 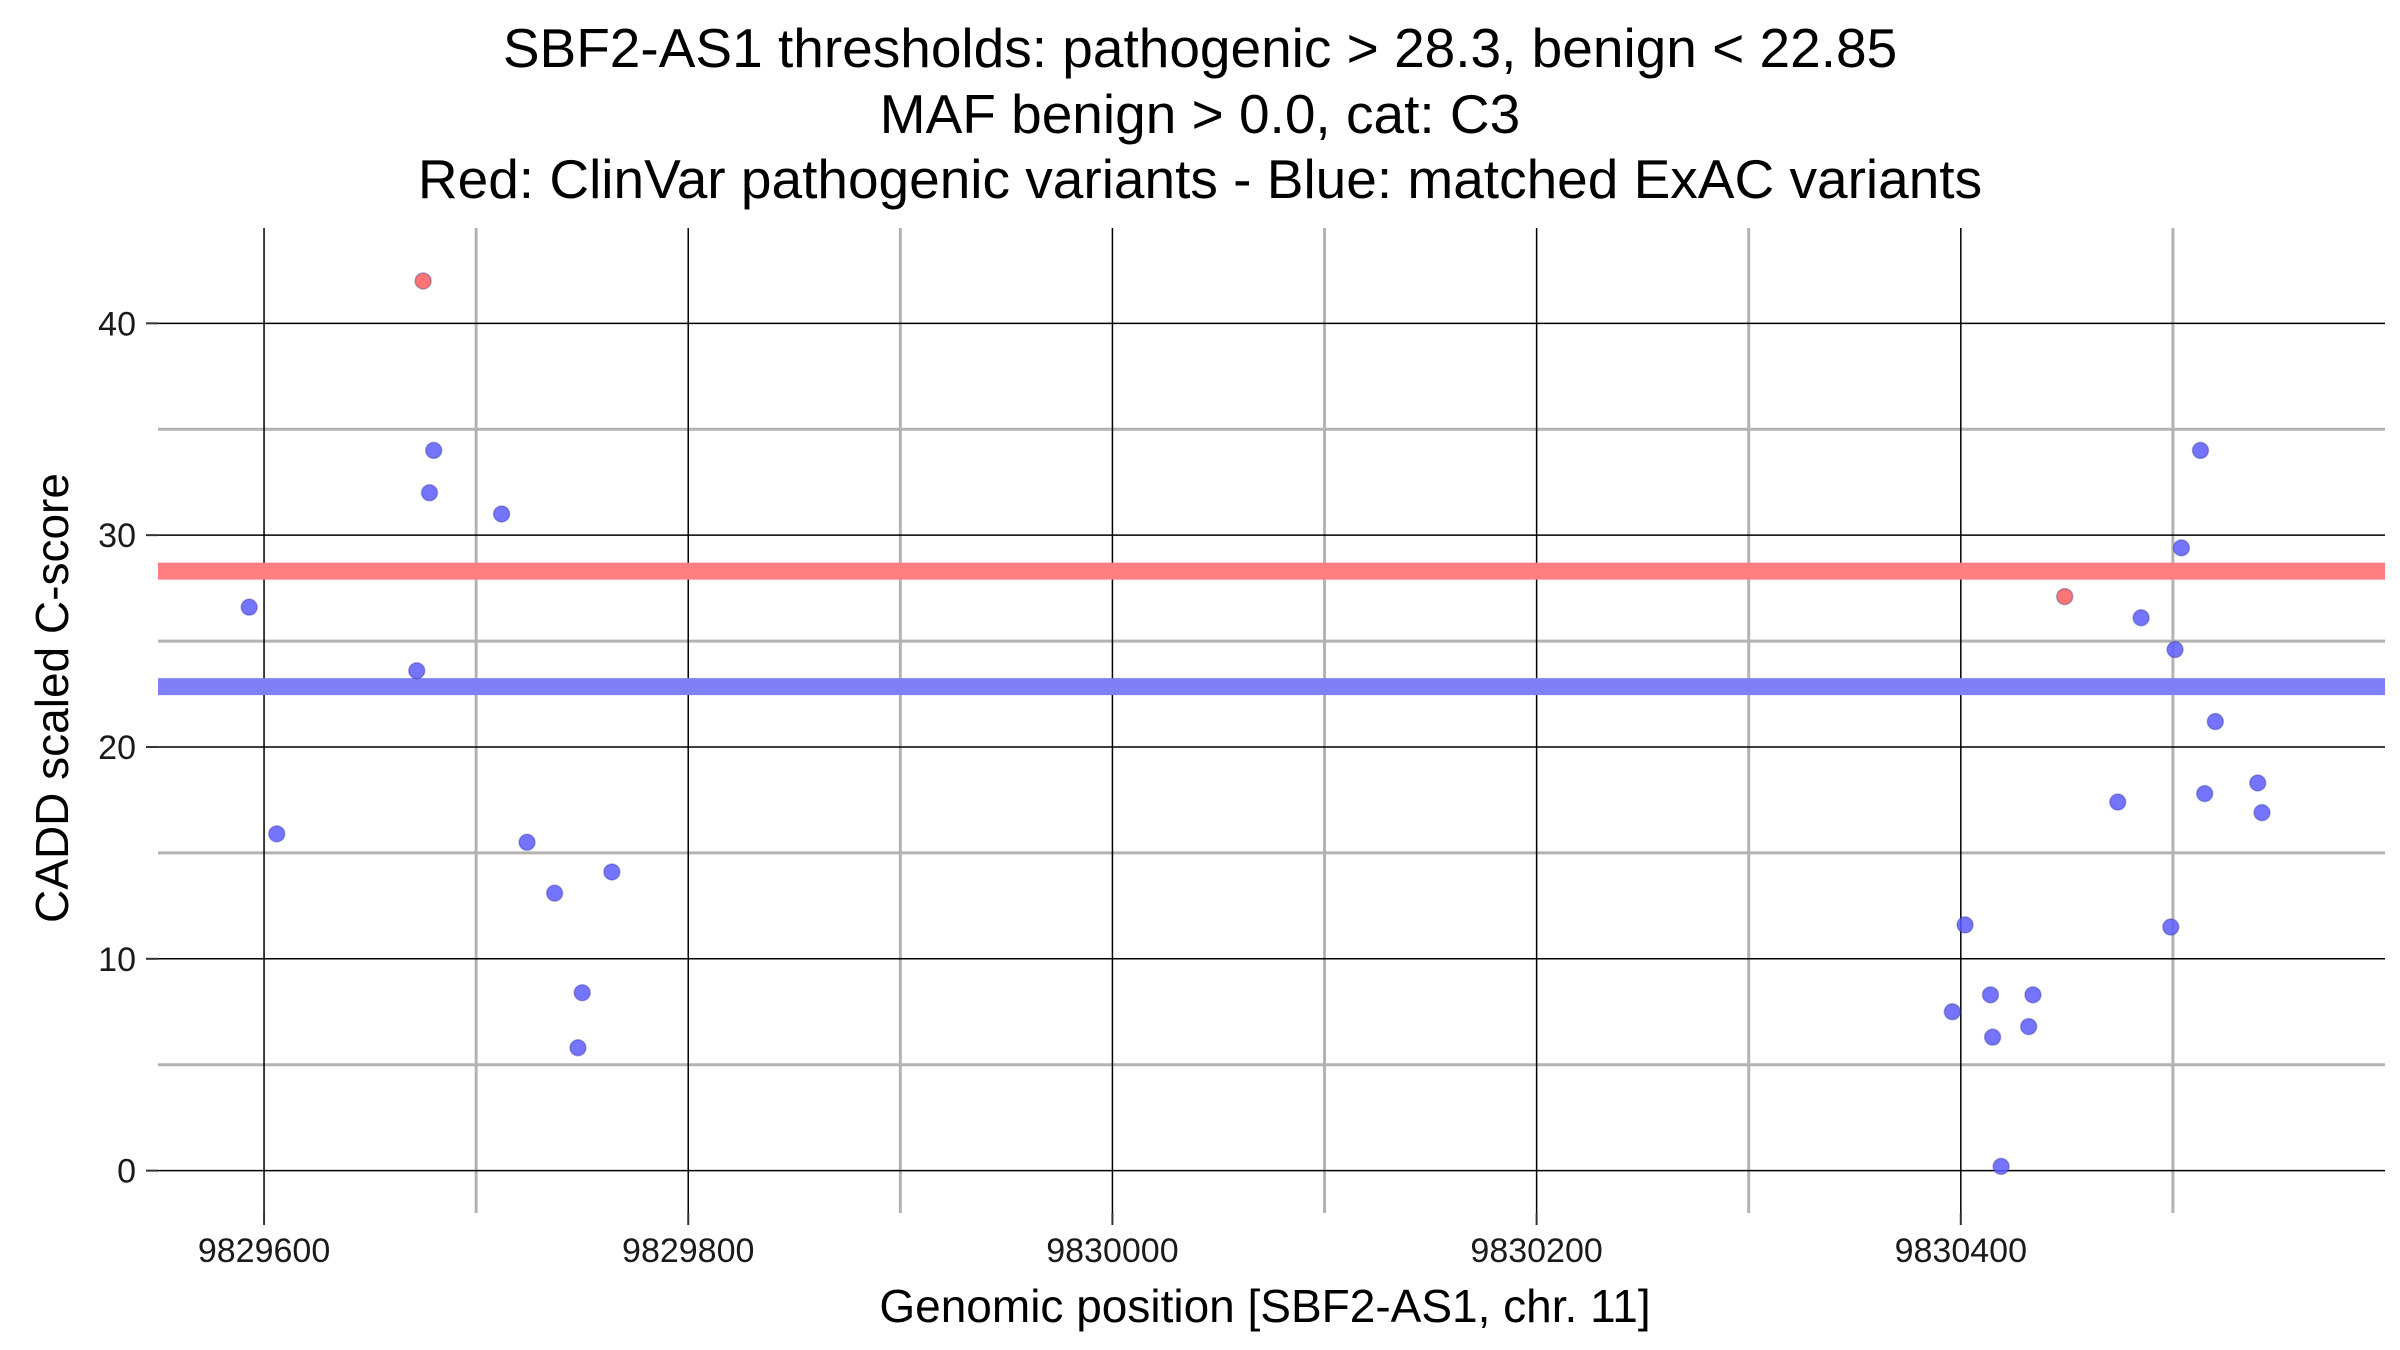 What do you see at coordinates (52, 698) in the screenshot?
I see `y-axis-label: CADD scaled C-score` at bounding box center [52, 698].